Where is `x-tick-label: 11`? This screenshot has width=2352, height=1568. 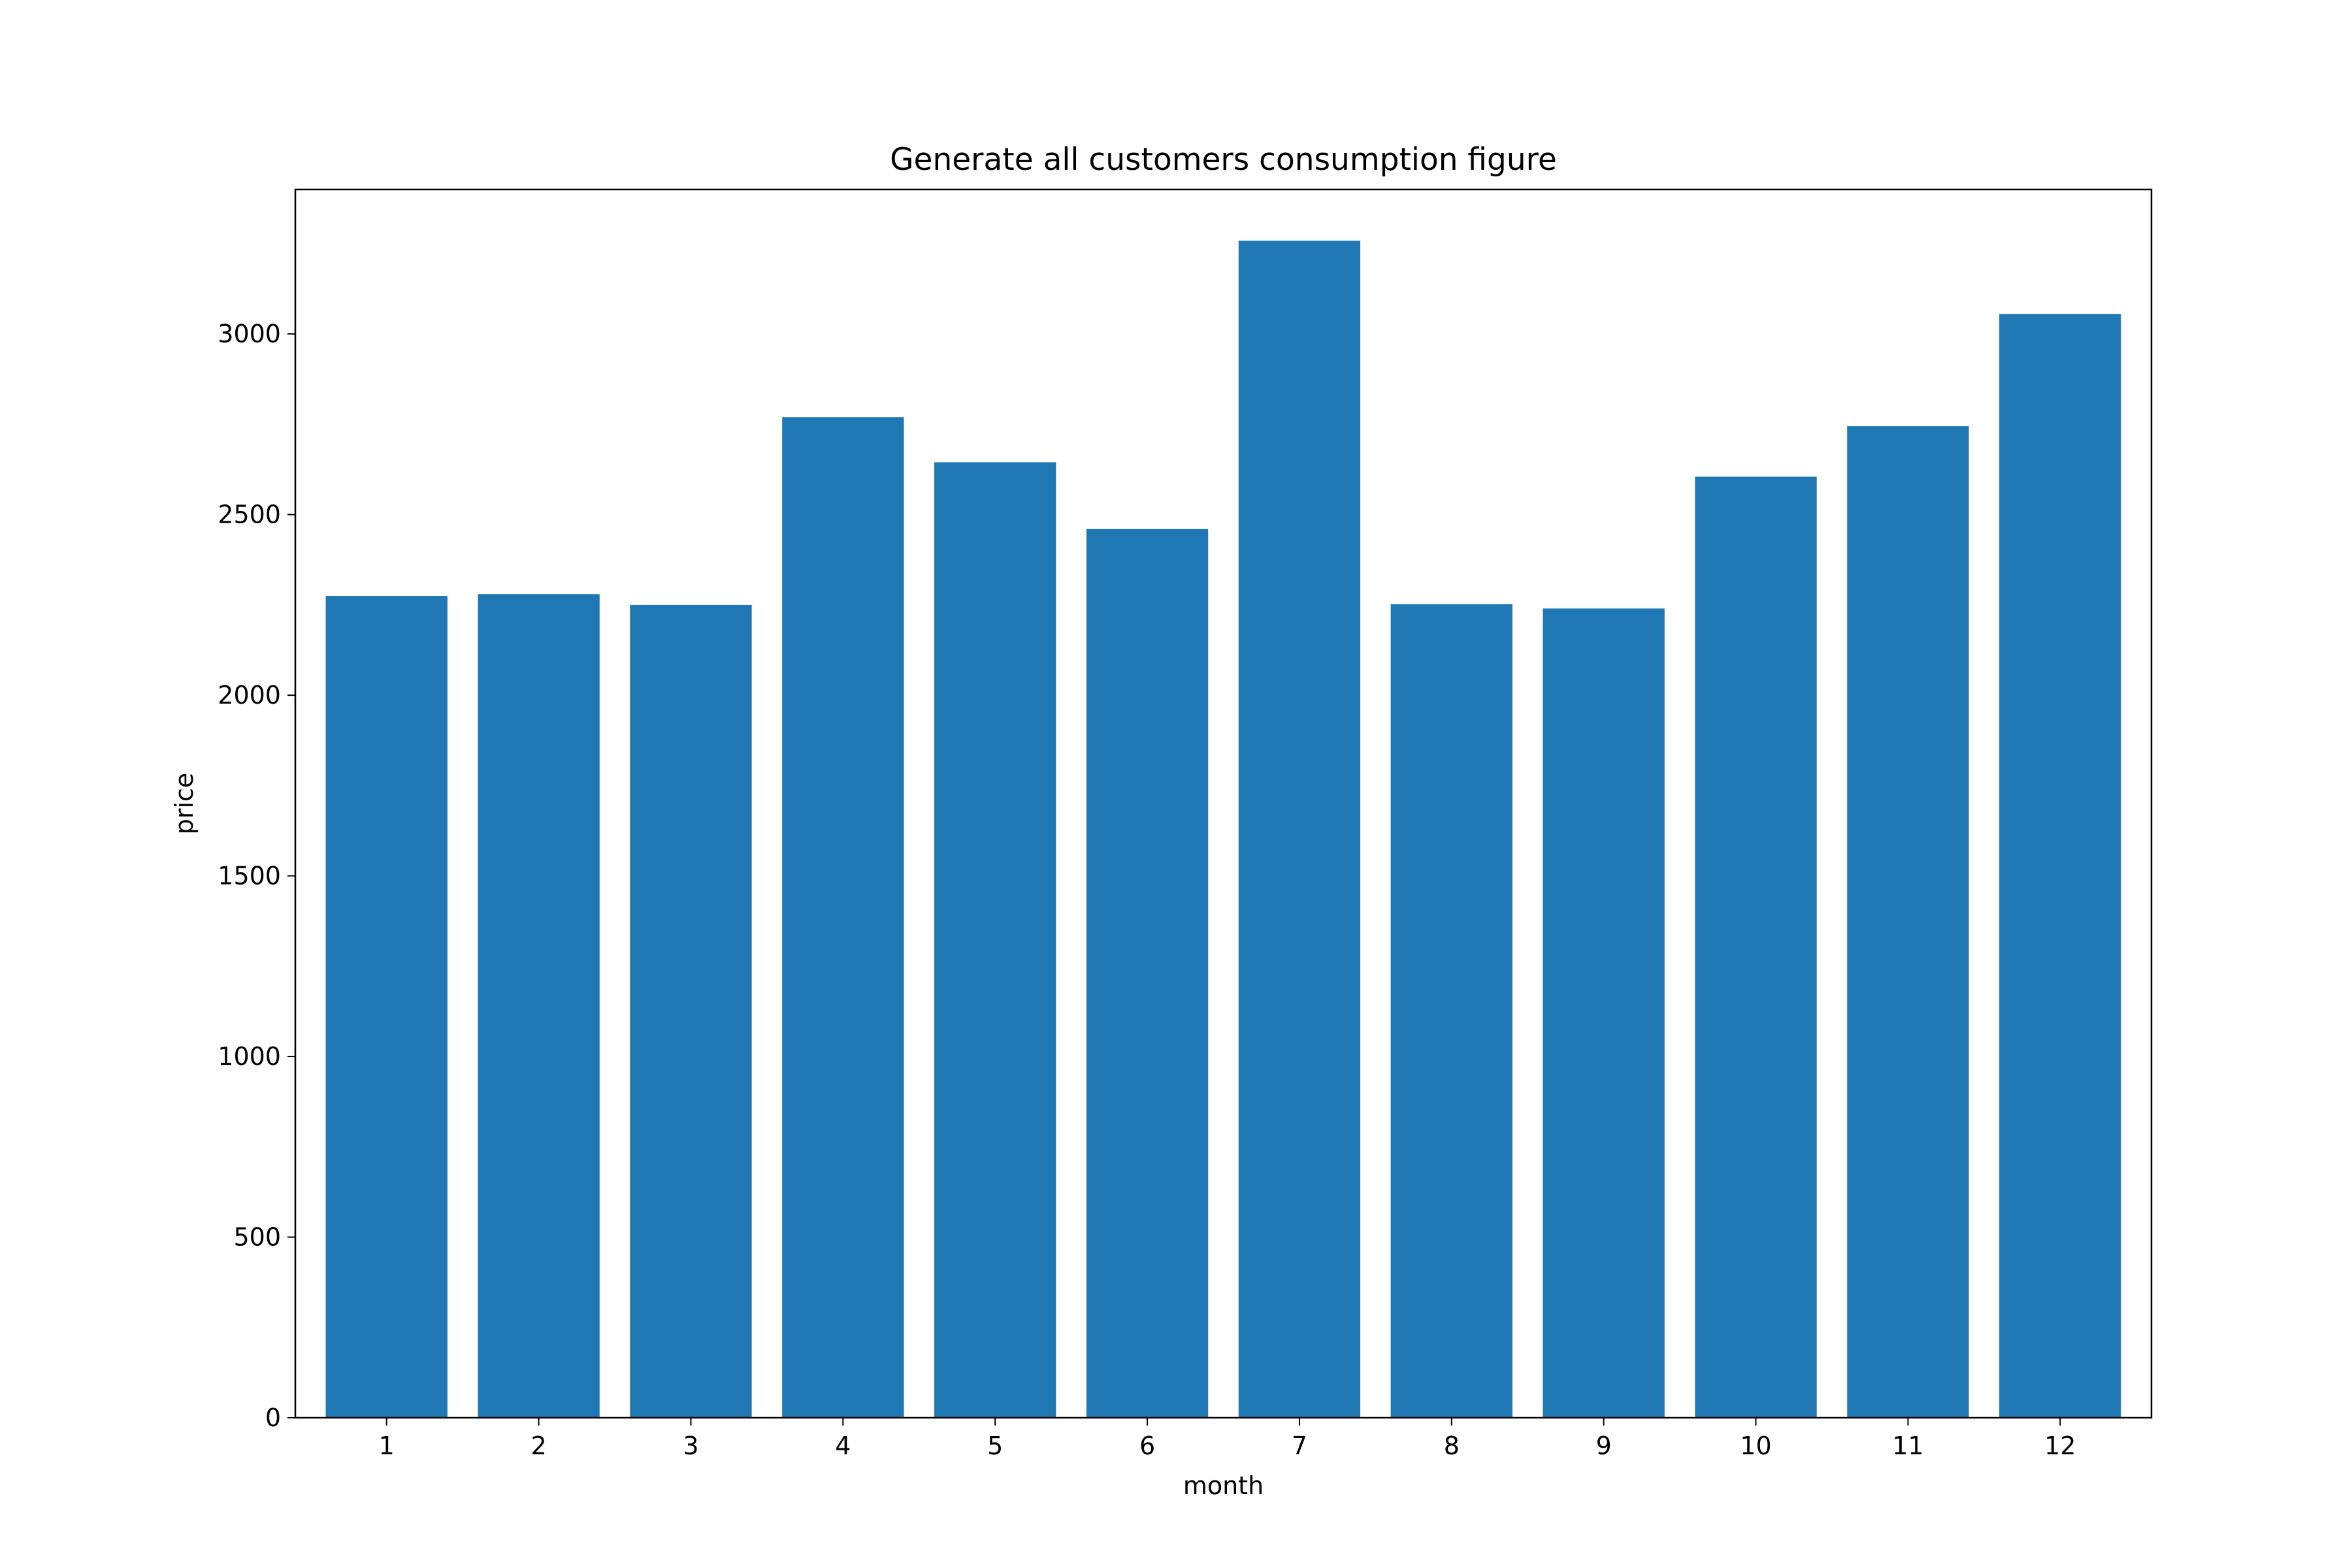
x-tick-label: 11 is located at coordinates (1907, 1445).